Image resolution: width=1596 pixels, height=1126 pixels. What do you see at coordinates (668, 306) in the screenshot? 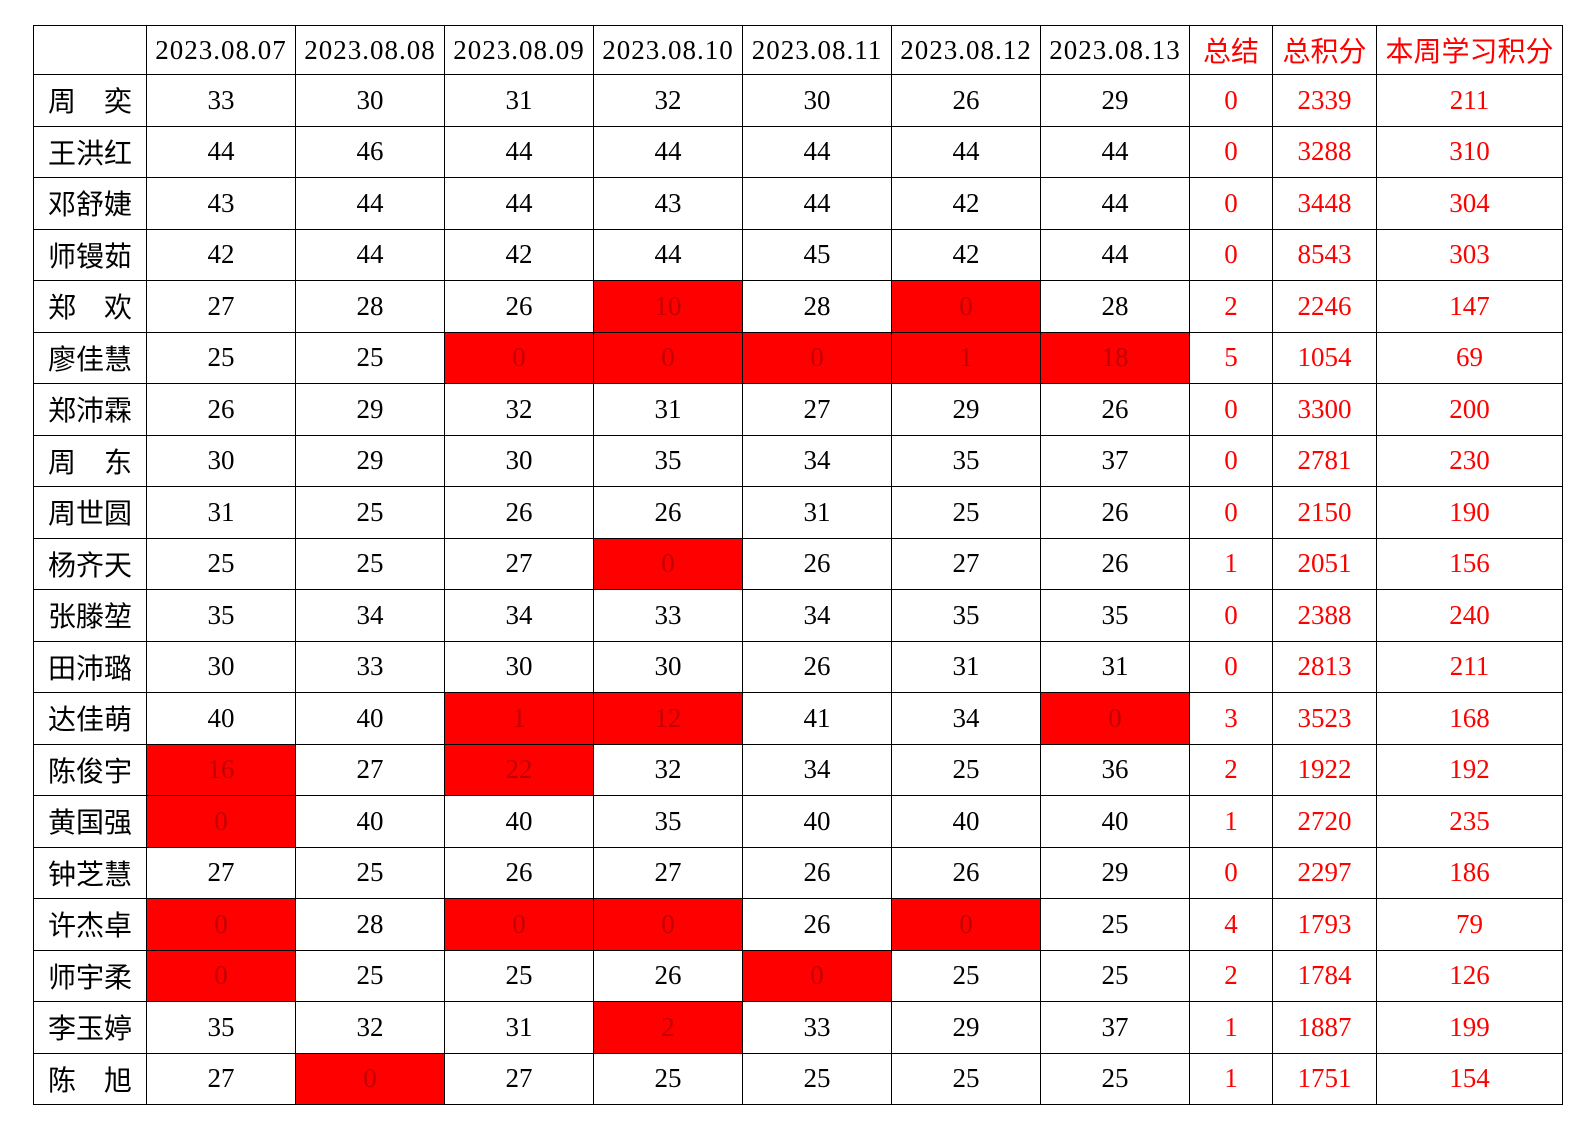
I see `score-cell: 10` at bounding box center [668, 306].